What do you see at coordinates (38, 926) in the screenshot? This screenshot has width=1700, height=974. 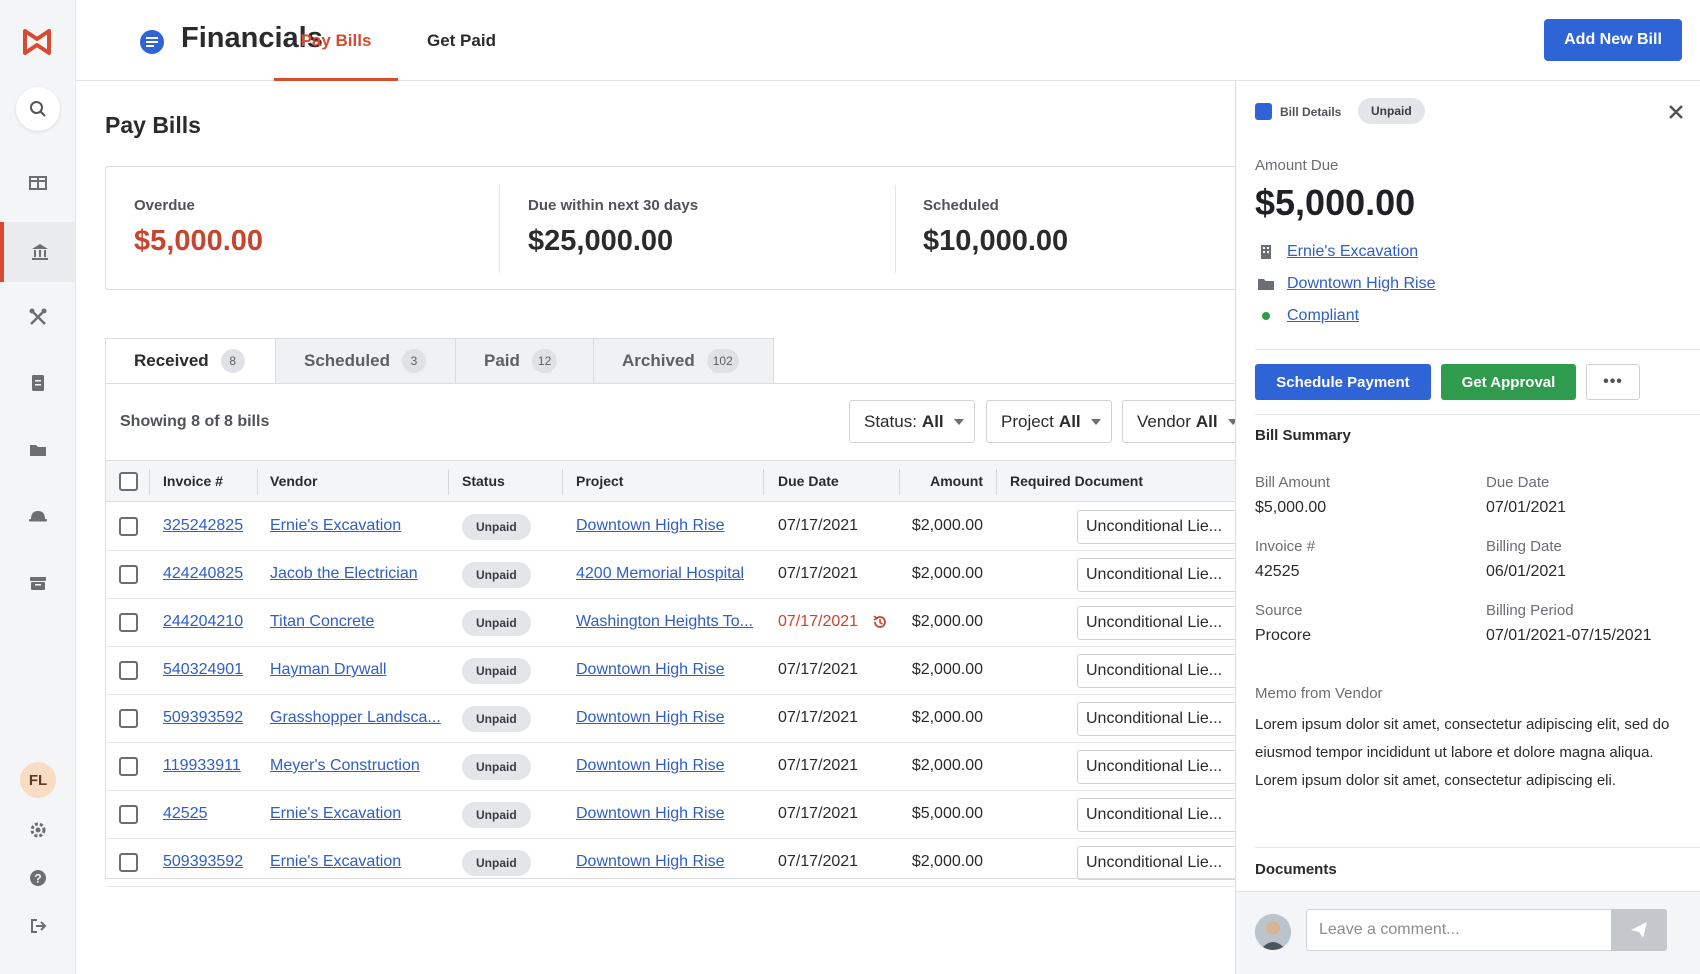 I see `logout-button` at bounding box center [38, 926].